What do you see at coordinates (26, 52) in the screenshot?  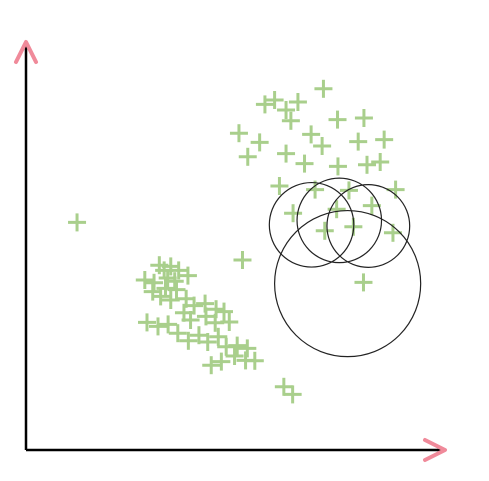 I see `y-axis-arrowhead-icon` at bounding box center [26, 52].